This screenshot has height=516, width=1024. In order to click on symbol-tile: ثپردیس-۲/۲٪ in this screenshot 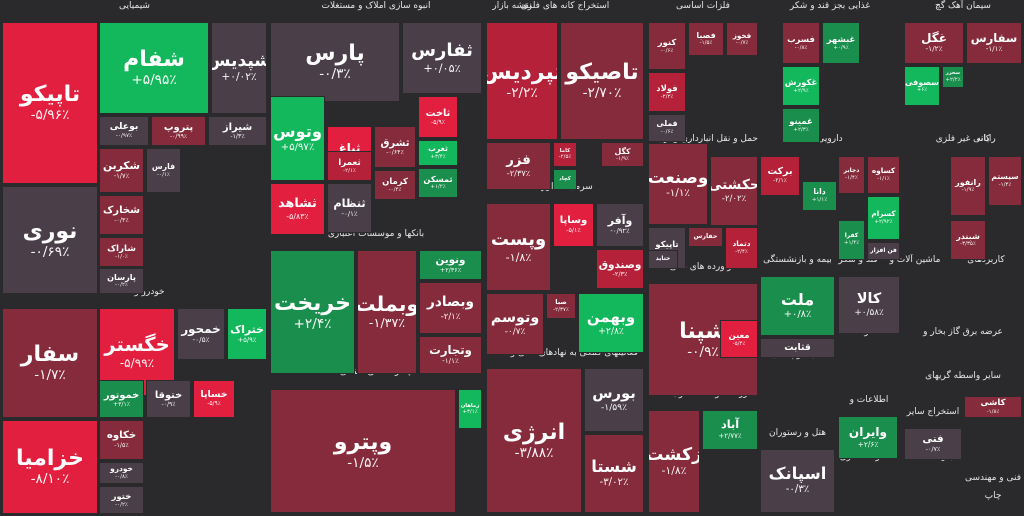, I will do `click(522, 81)`.